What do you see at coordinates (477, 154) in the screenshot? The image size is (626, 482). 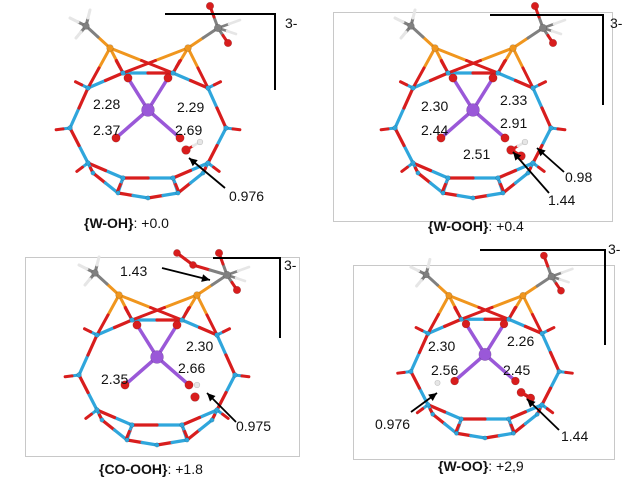 I see `bond-length-label: 2.51` at bounding box center [477, 154].